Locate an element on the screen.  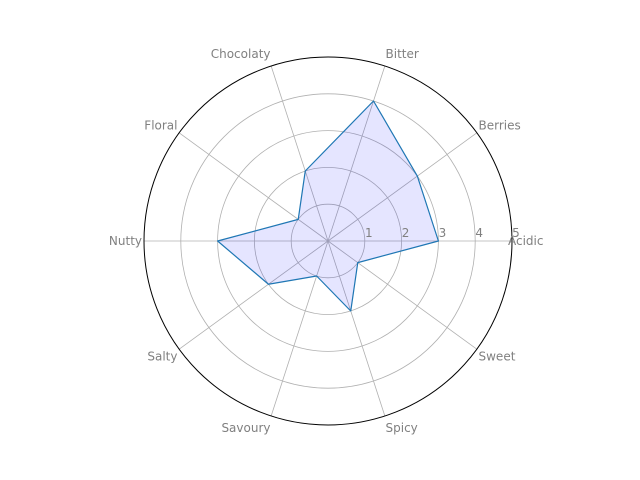
spoke-salty is located at coordinates (253, 295).